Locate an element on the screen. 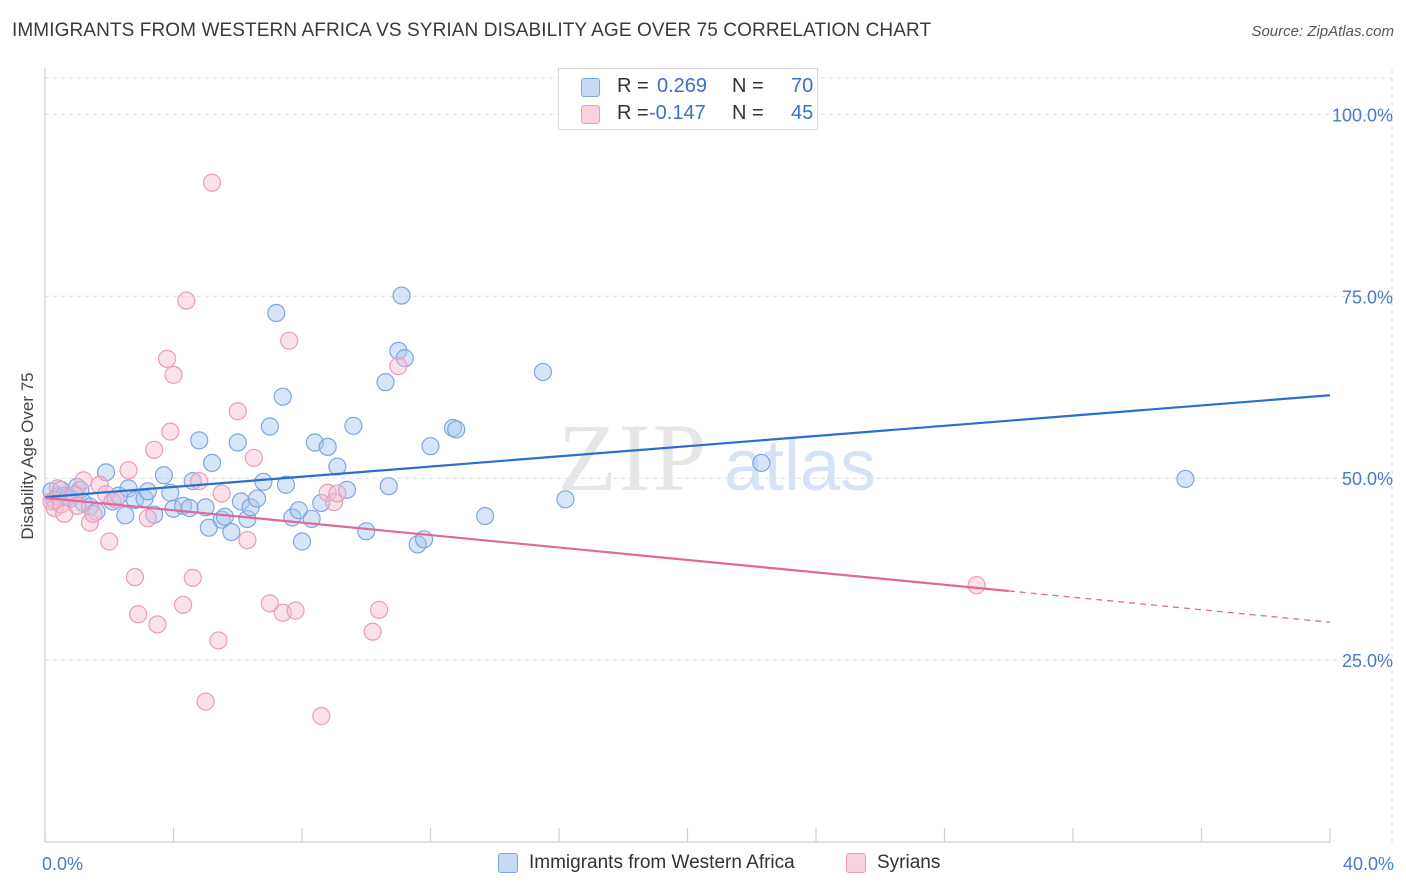 Image resolution: width=1406 pixels, height=892 pixels. x-tick-label: 0.0% is located at coordinates (62, 864).